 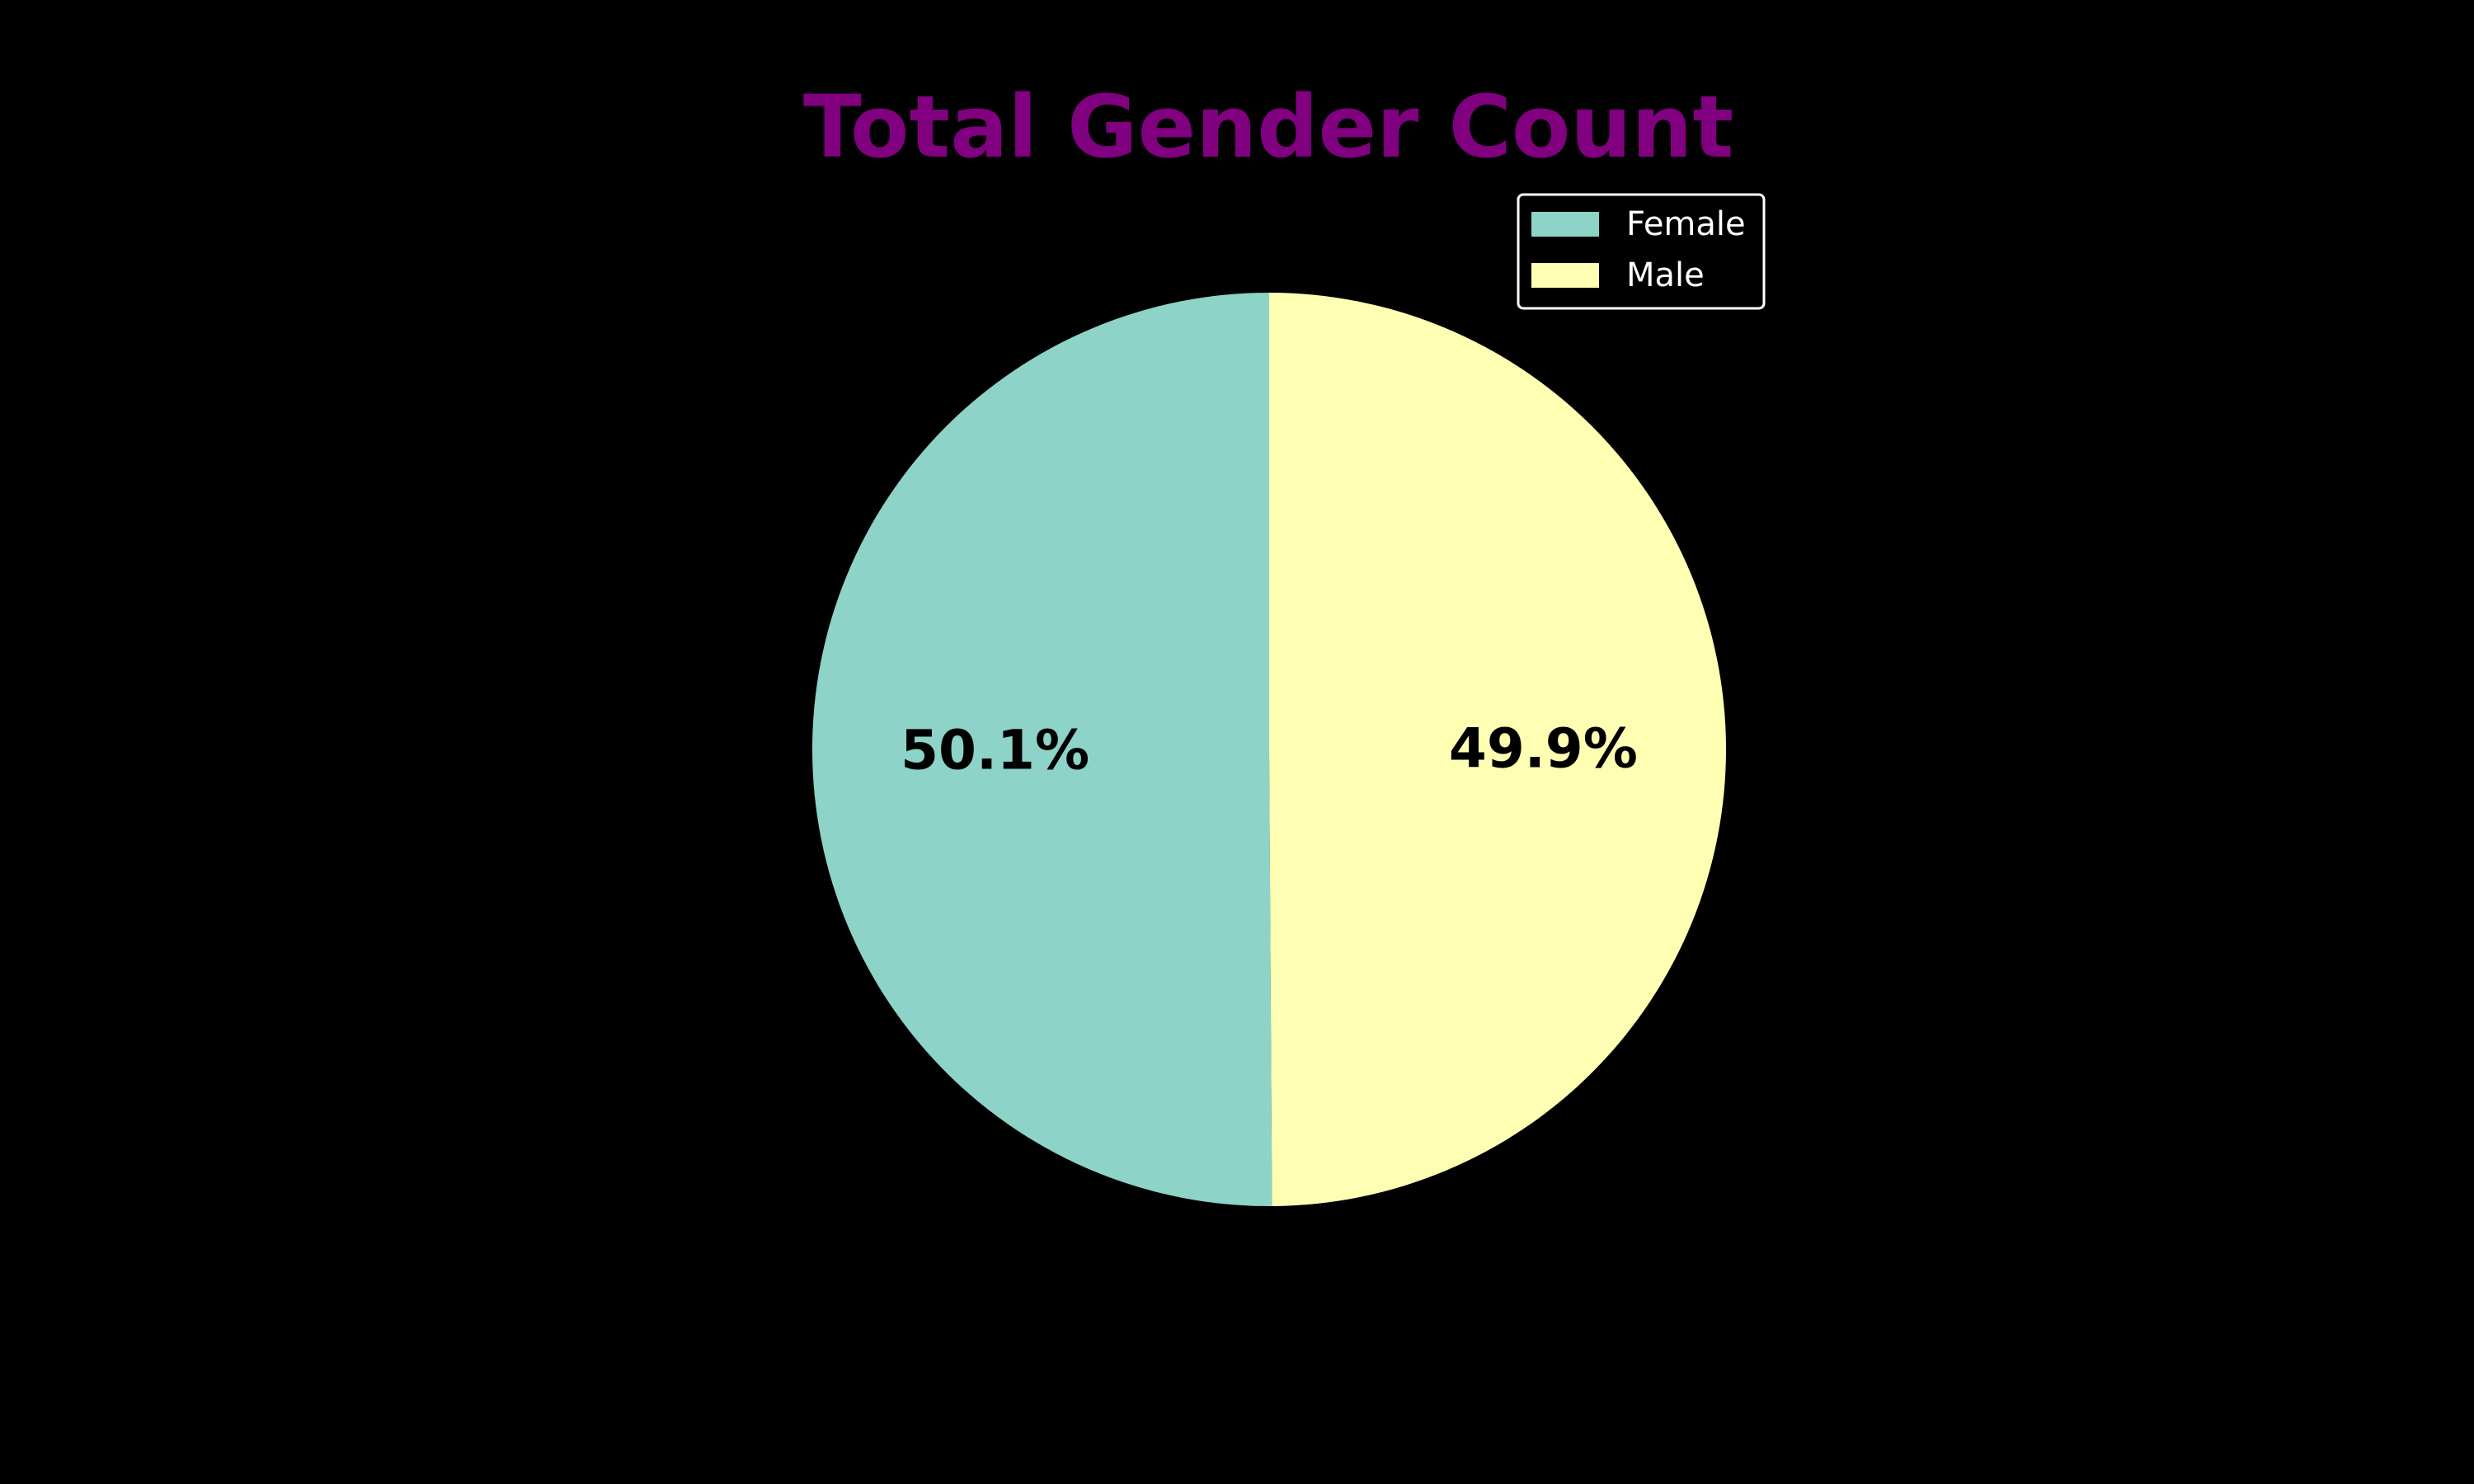 I want to click on legend-label-male: Male, so click(x=1665, y=275).